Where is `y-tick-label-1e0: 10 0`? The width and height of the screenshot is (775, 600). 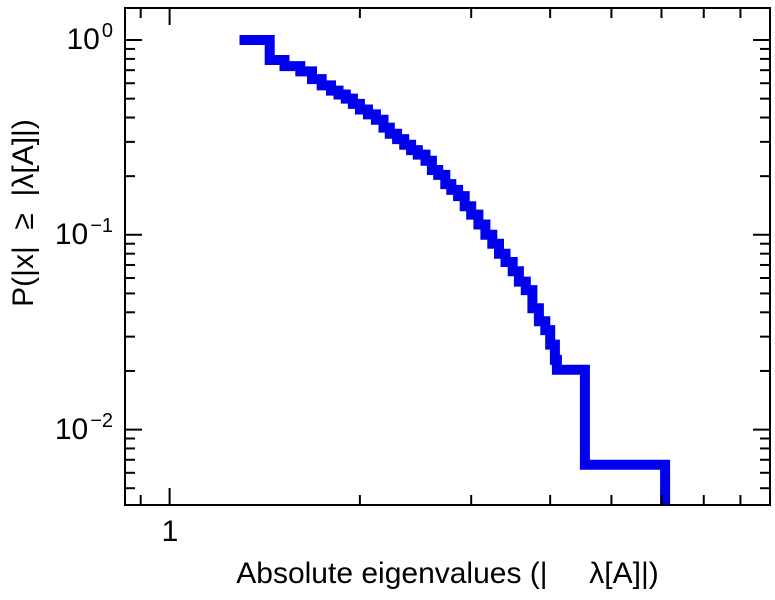 y-tick-label-1e0: 10 0 is located at coordinates (90, 39).